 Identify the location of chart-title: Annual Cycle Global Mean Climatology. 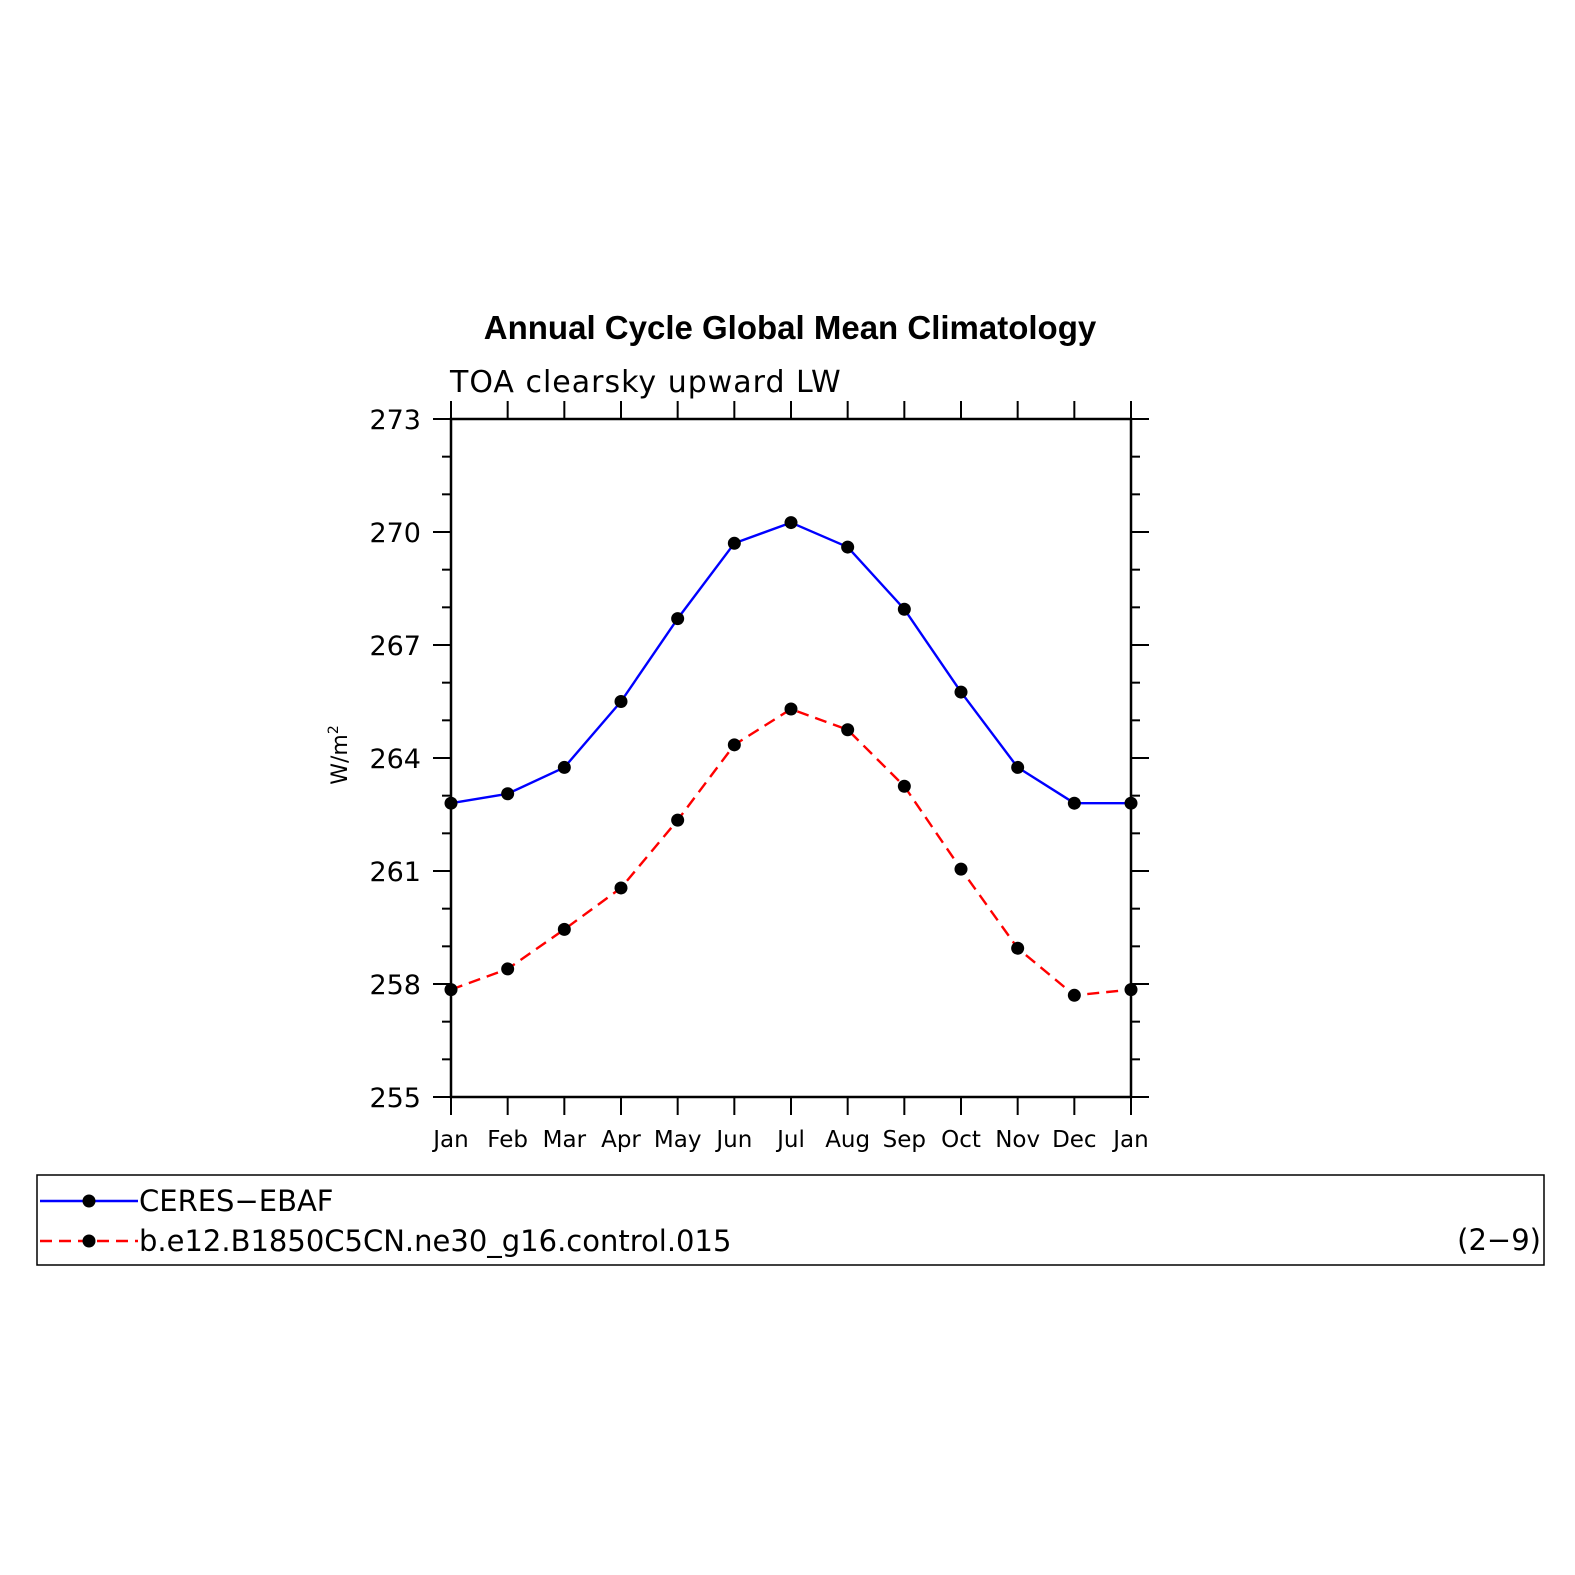
(790, 327).